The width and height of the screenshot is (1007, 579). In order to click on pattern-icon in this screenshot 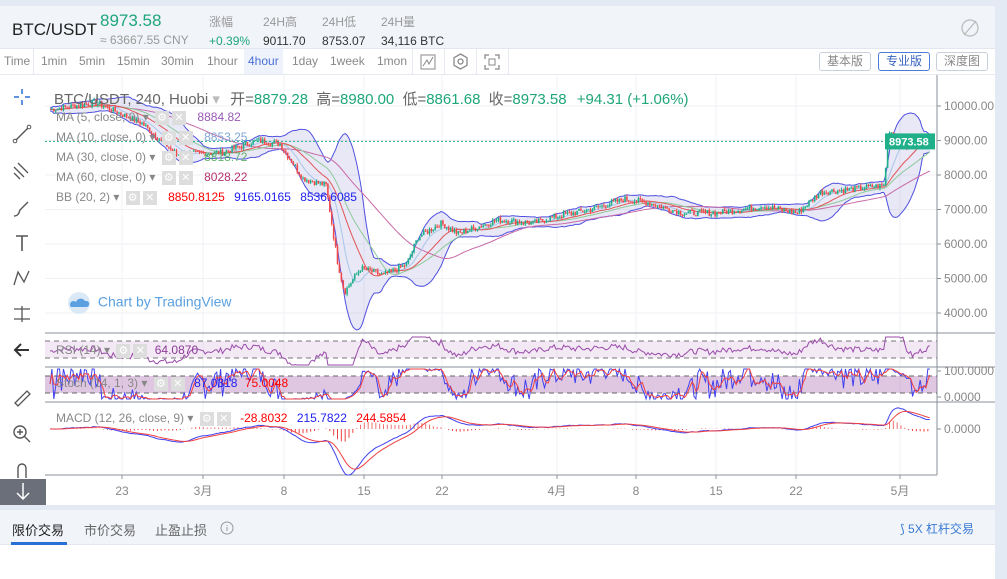, I will do `click(22, 278)`.